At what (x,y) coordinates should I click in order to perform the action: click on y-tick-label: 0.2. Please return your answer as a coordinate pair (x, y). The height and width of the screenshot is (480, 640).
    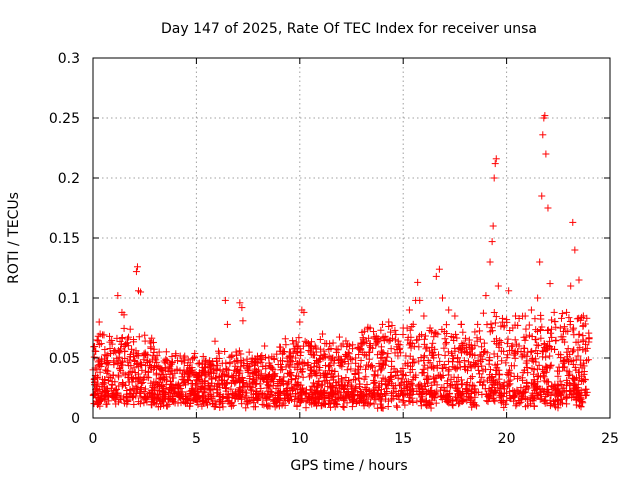
    Looking at the image, I should click on (69, 179).